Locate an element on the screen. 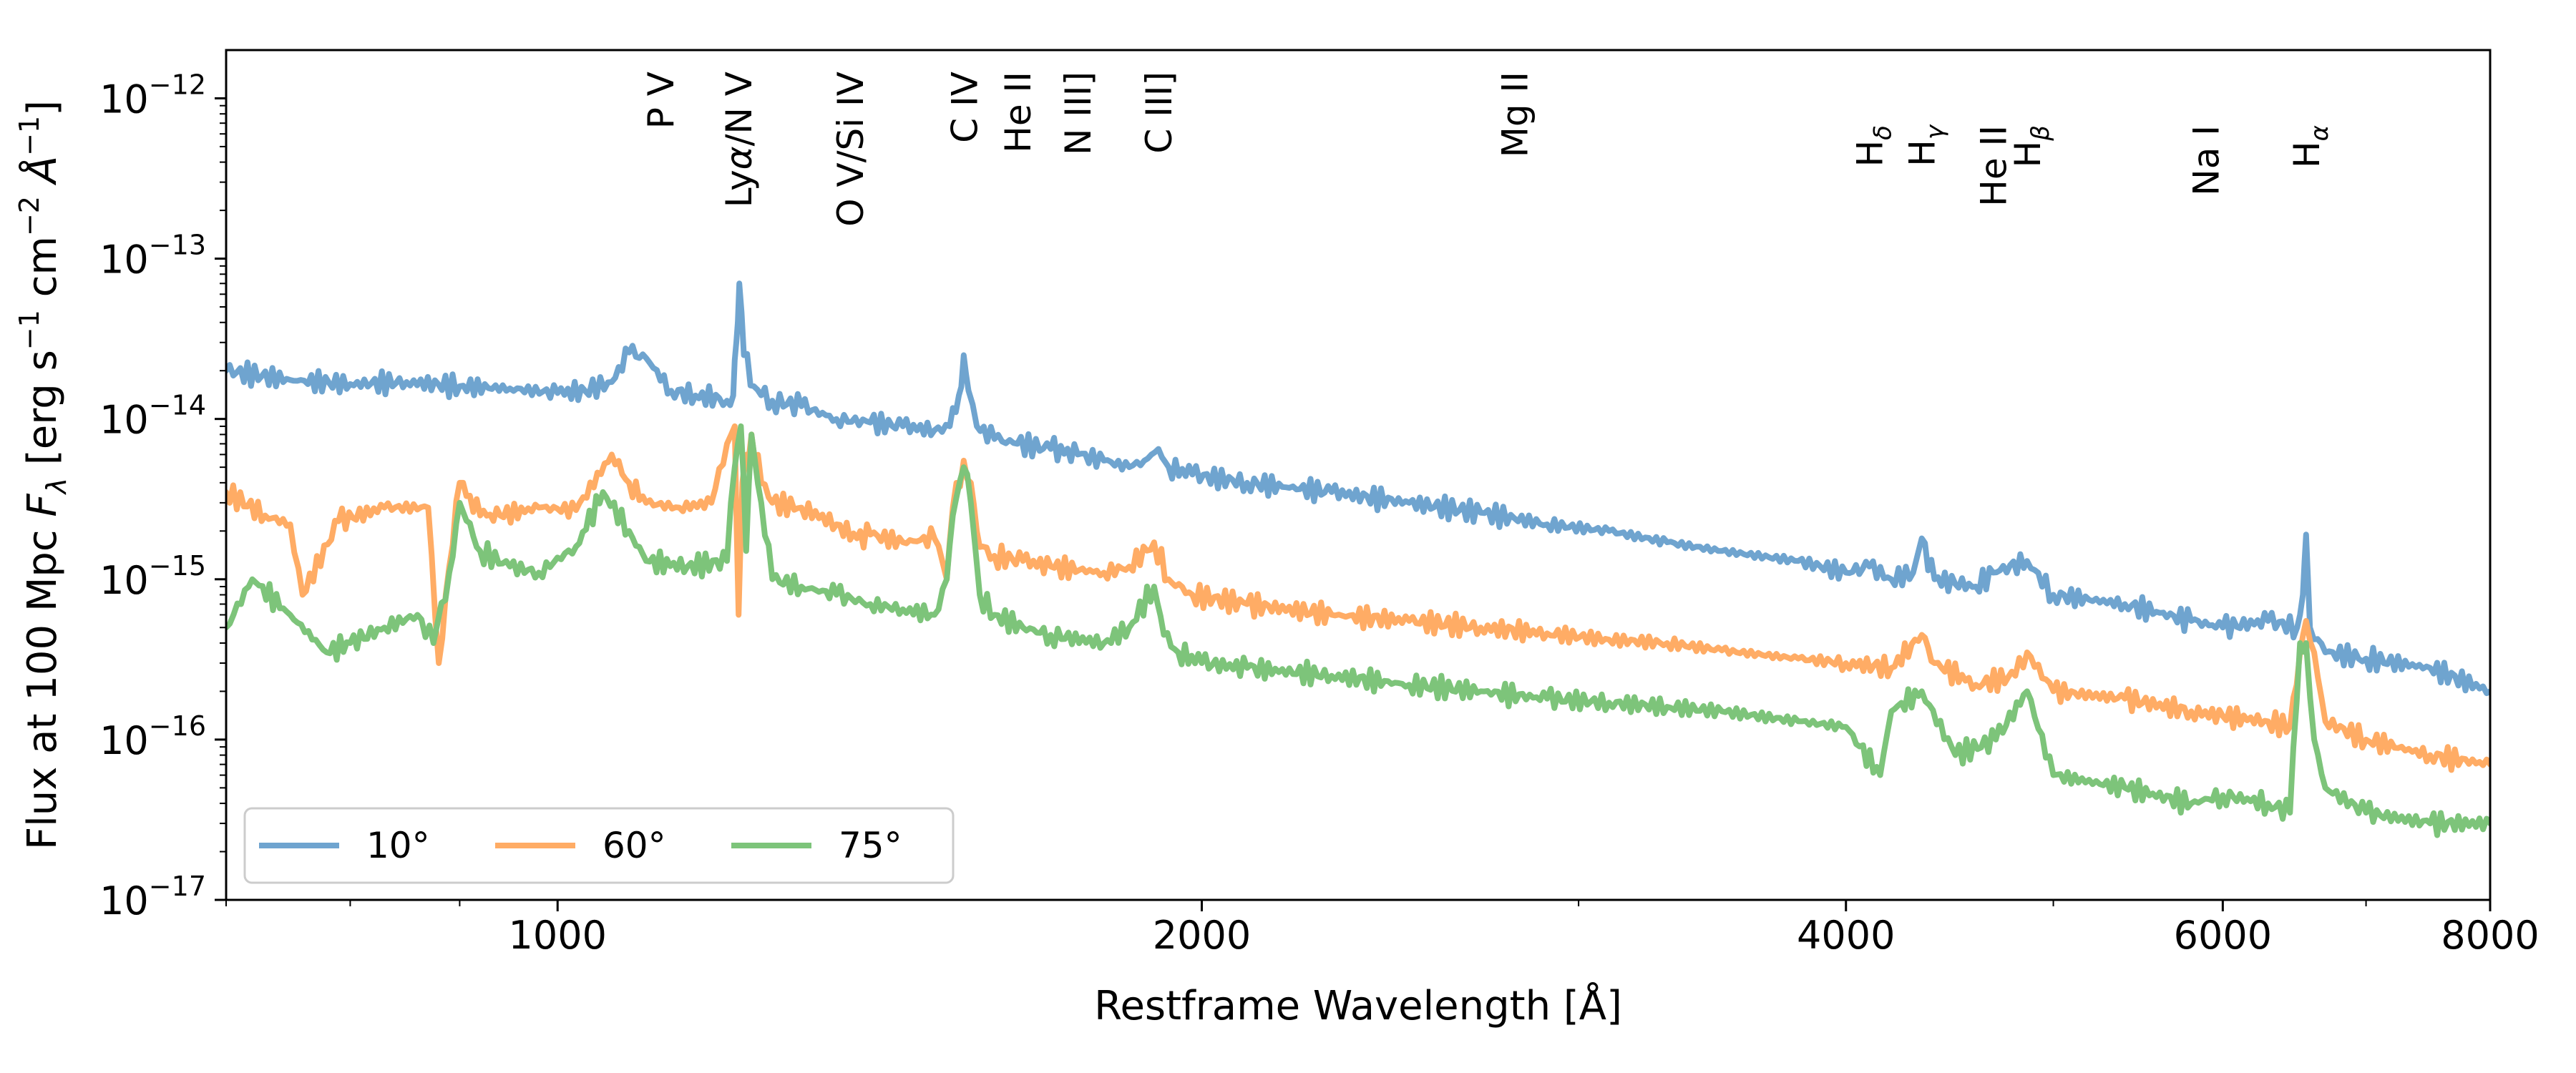 Image resolution: width=2576 pixels, height=1073 pixels. spectral-line-label: P V is located at coordinates (661, 100).